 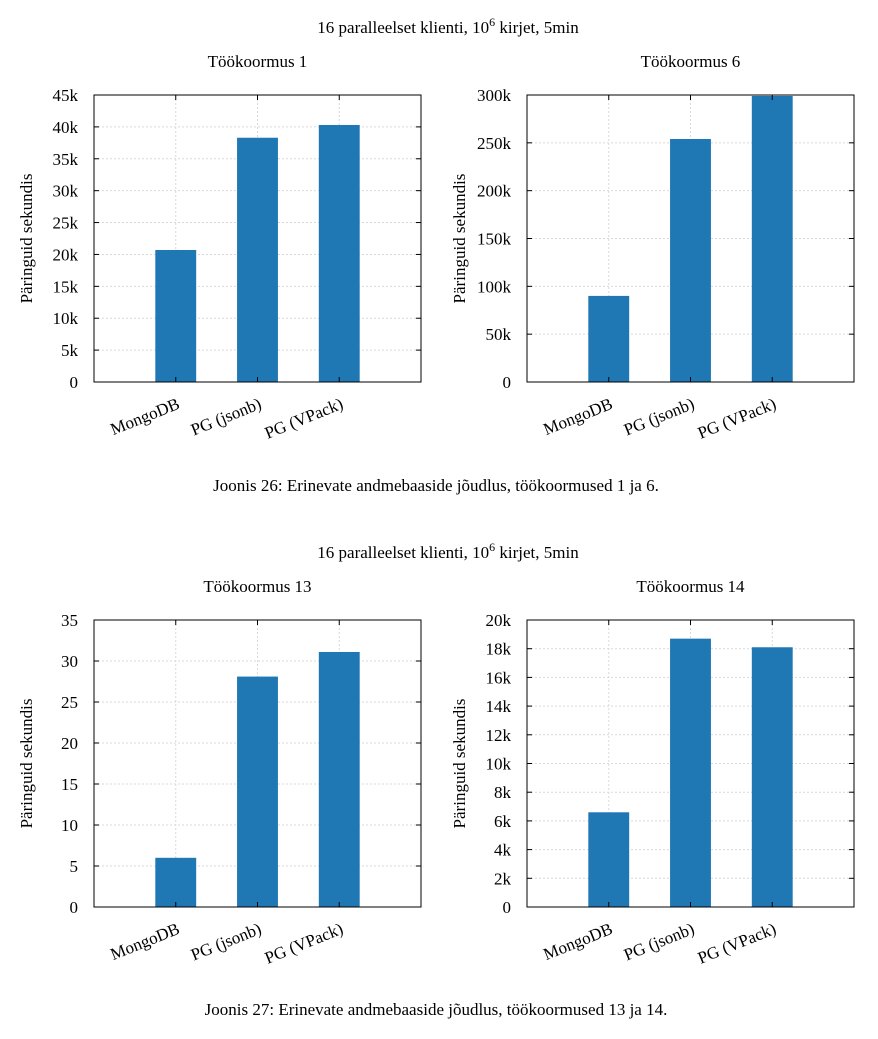 I want to click on y-tick-label: 50k, so click(x=499, y=334).